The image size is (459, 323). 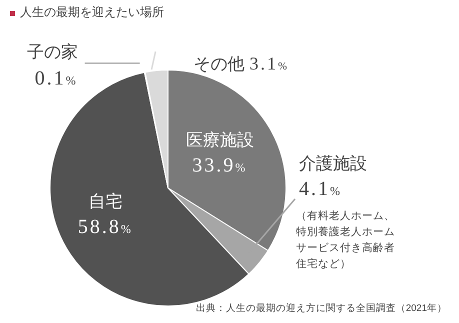 What do you see at coordinates (220, 165) in the screenshot?
I see `data-label: 33.9%` at bounding box center [220, 165].